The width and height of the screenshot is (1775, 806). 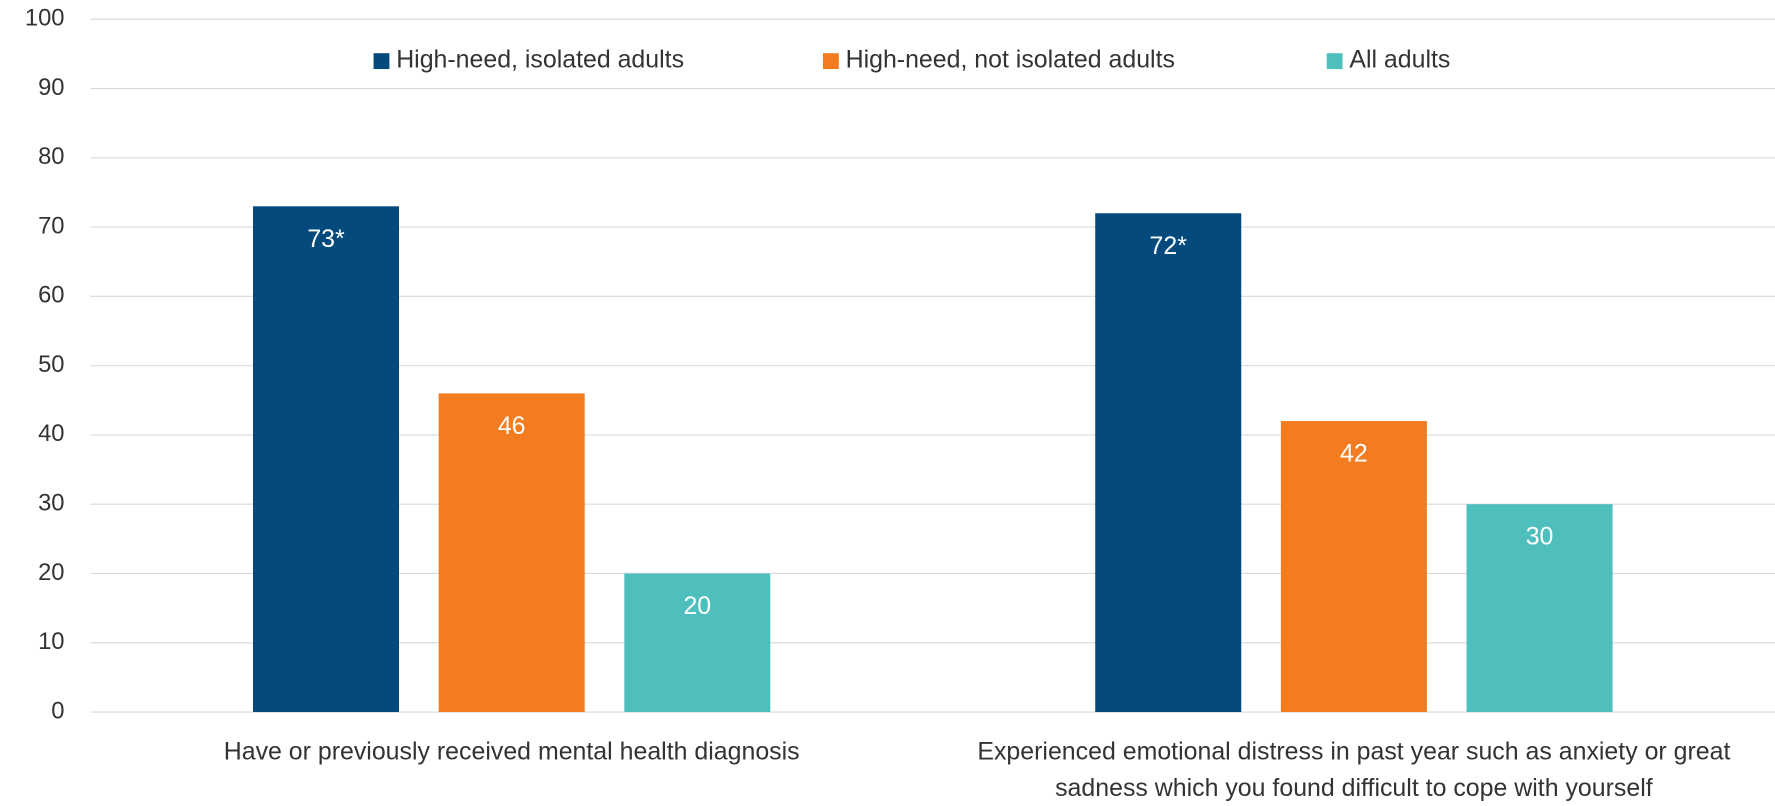 What do you see at coordinates (51, 156) in the screenshot?
I see `y-tick-label: 80` at bounding box center [51, 156].